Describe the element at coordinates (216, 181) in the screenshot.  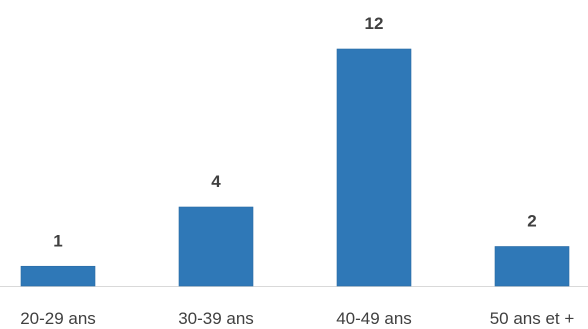
I see `data-label-1: 4` at that location.